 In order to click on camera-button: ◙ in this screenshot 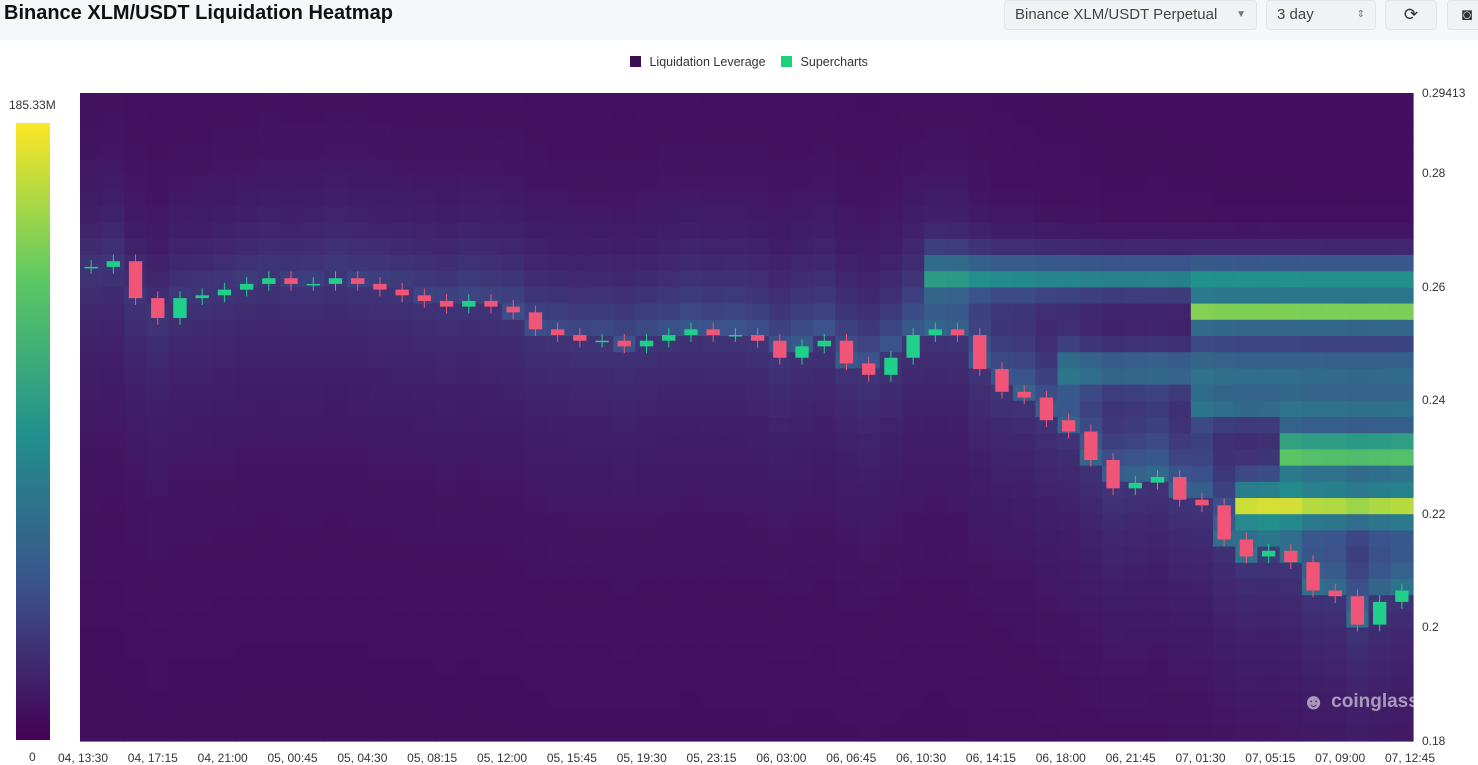, I will do `click(1462, 15)`.